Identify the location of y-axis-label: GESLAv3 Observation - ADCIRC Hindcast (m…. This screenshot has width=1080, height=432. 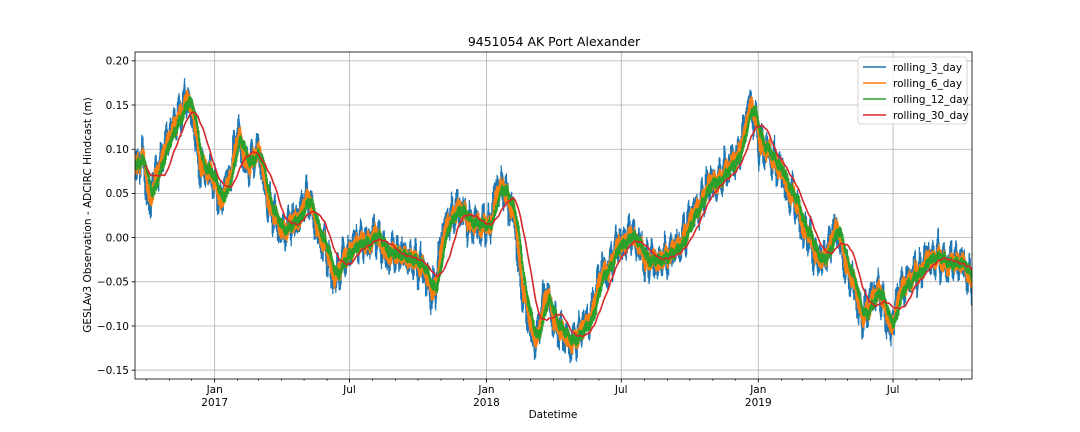
(88, 215).